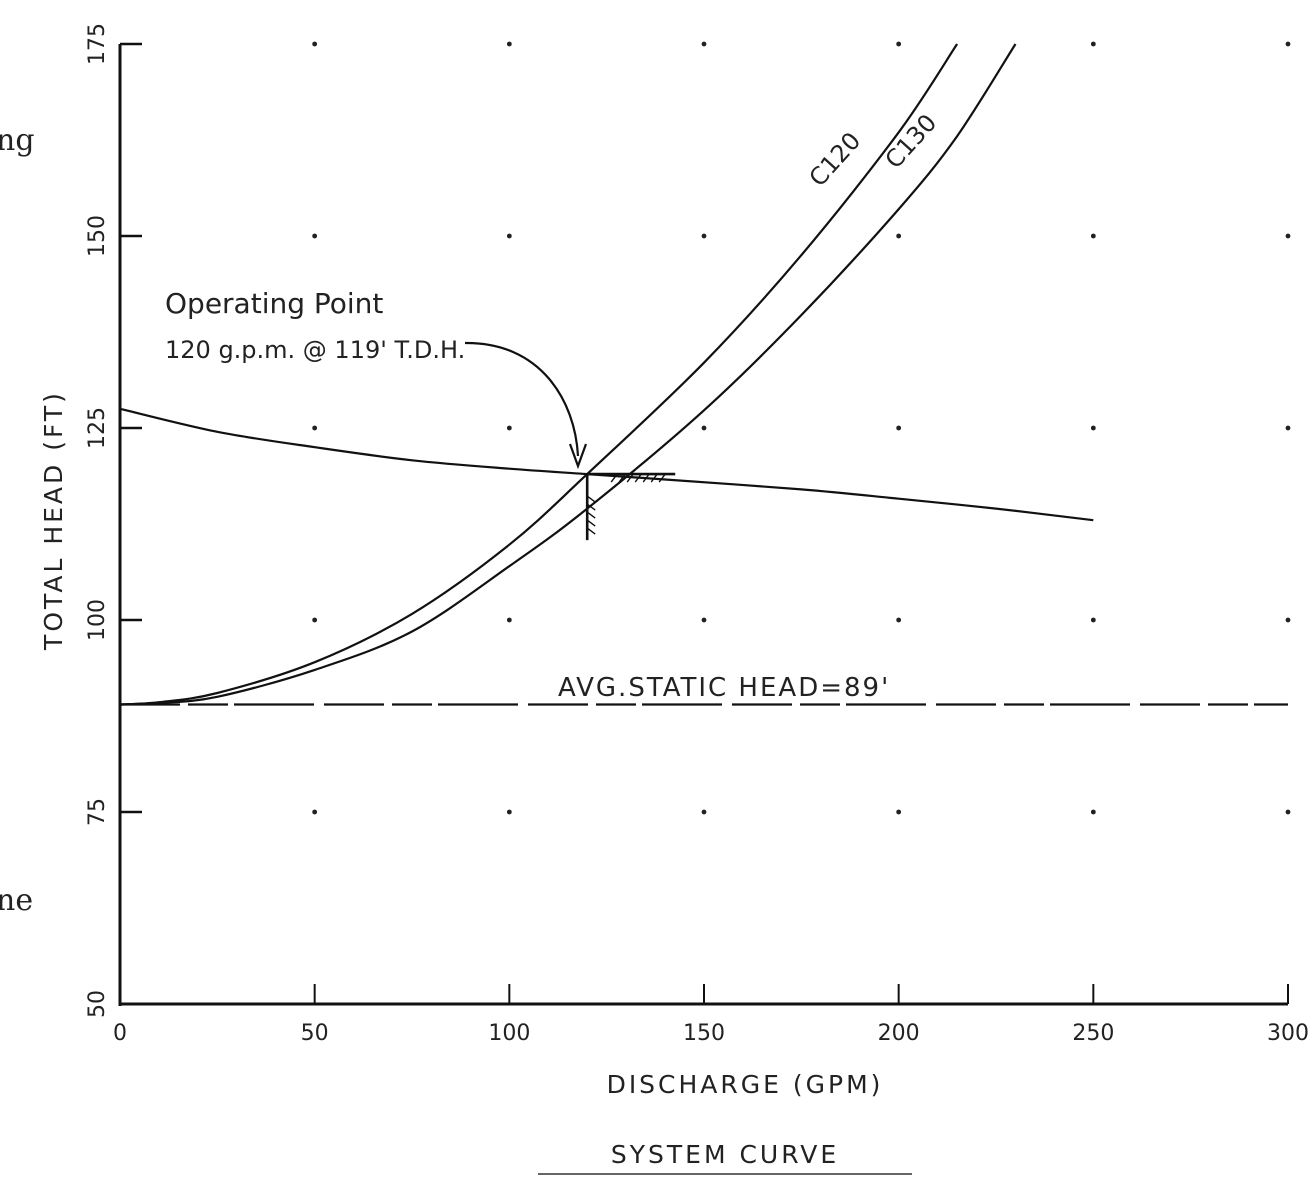  I want to click on series-label-c130: C130, so click(911, 141).